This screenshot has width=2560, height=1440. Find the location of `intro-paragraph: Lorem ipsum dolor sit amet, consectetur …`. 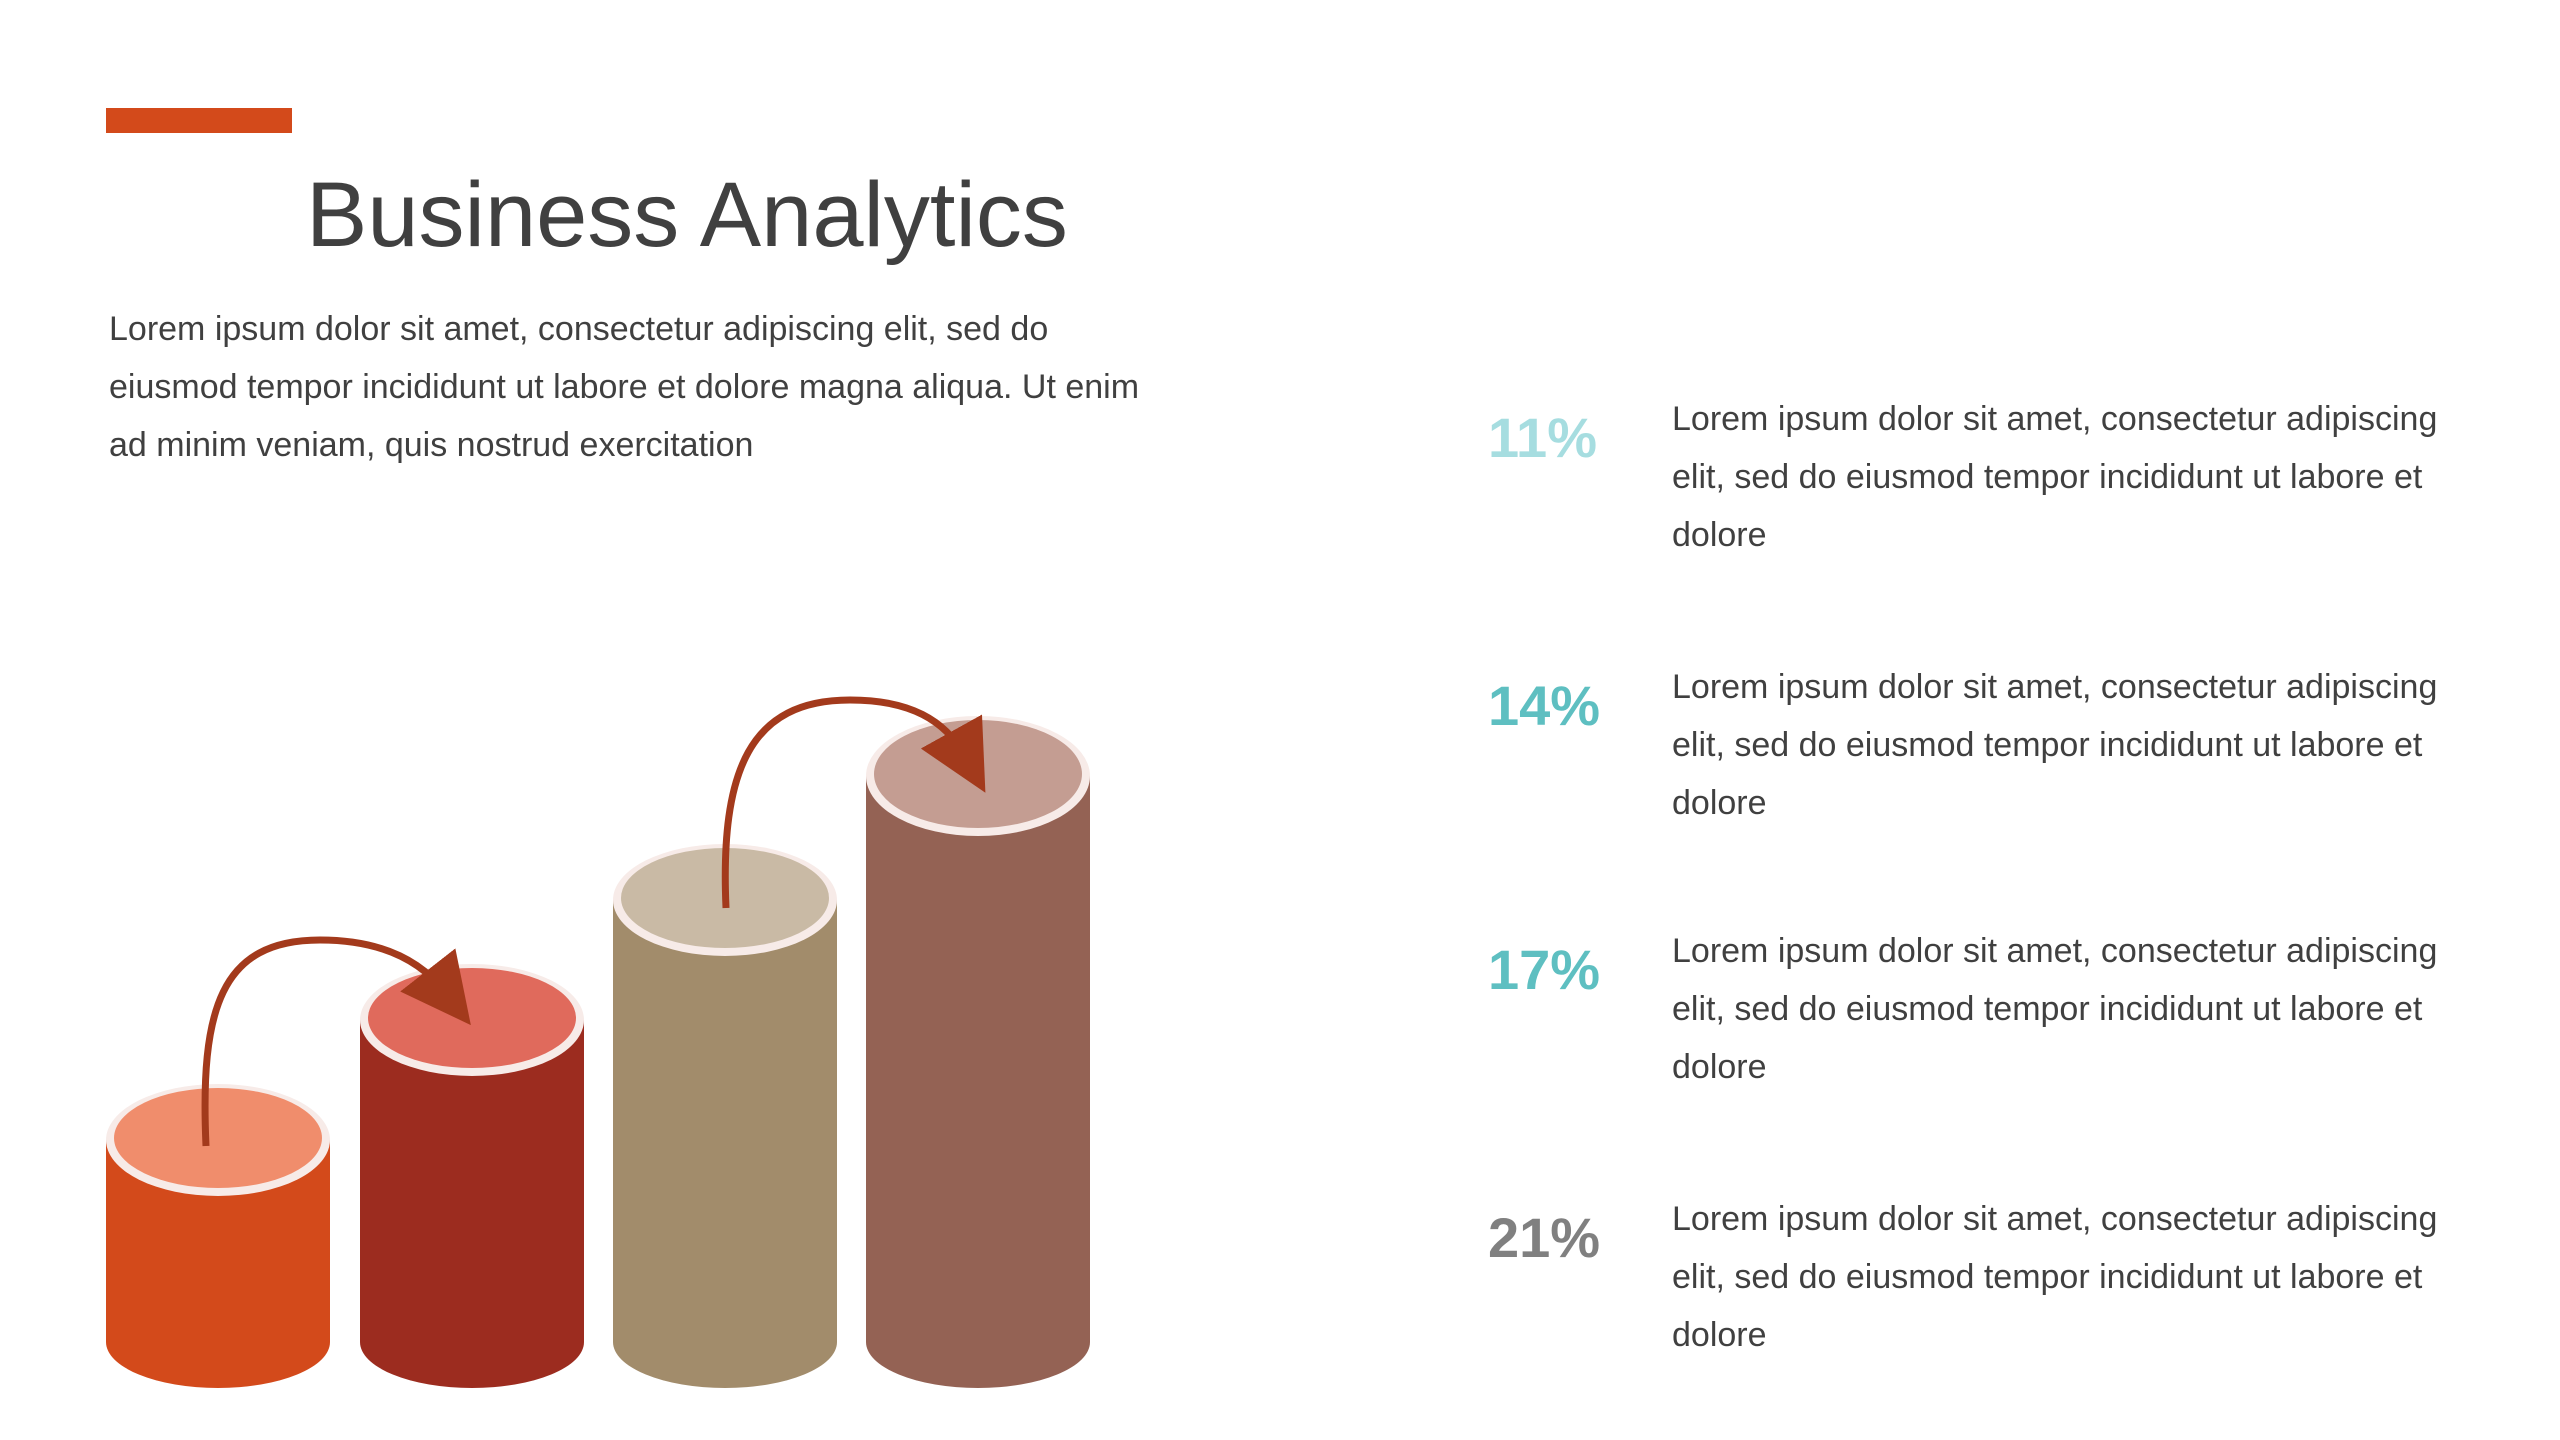

intro-paragraph: Lorem ipsum dolor sit amet, consectetur … is located at coordinates (624, 387).